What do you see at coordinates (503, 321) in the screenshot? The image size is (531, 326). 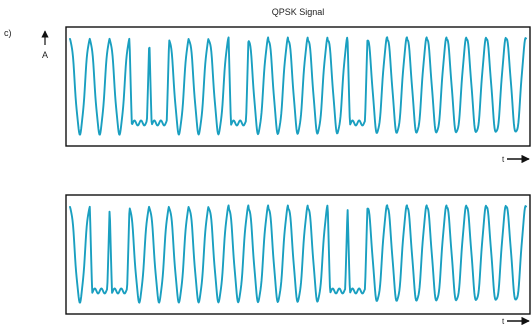 I see `bottom-time-label: t` at bounding box center [503, 321].